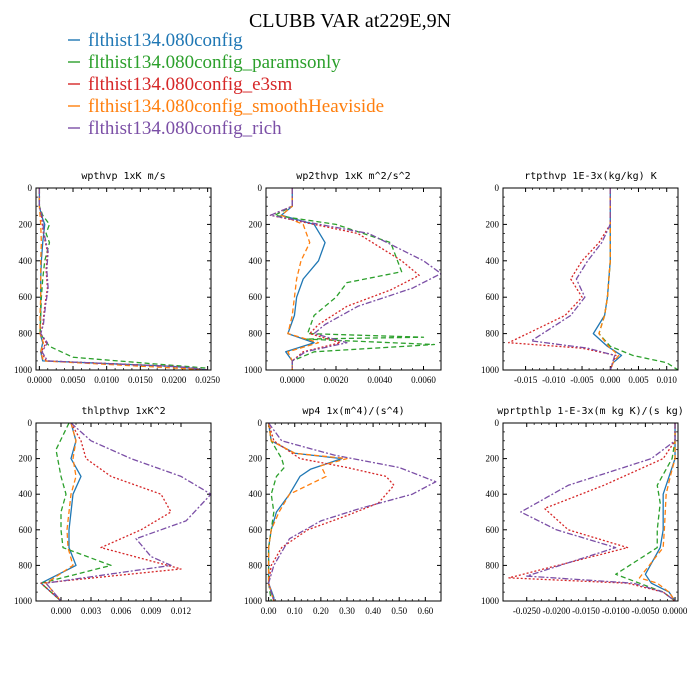  Describe the element at coordinates (73, 380) in the screenshot. I see `x-tick-label: 0.0050` at that location.